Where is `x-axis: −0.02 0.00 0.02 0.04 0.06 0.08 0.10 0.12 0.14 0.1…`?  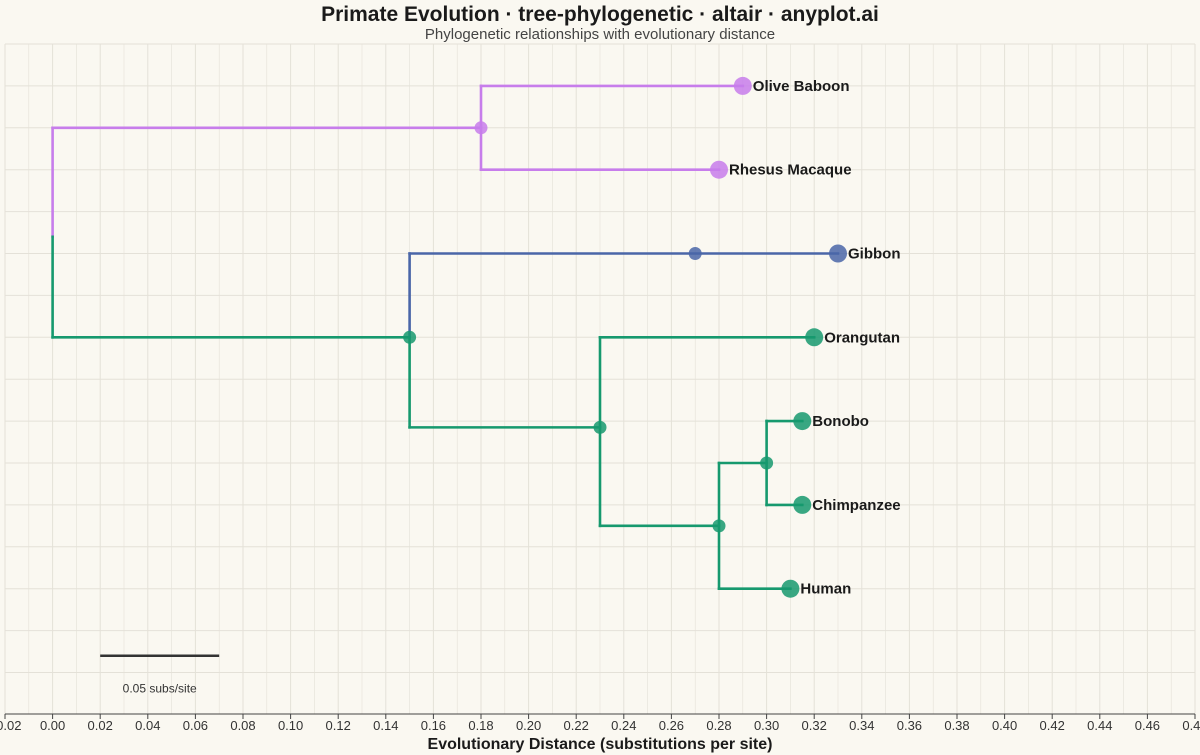 x-axis: −0.02 0.00 0.02 0.04 0.06 0.08 0.10 0.12 0.14 0.1… is located at coordinates (600, 723).